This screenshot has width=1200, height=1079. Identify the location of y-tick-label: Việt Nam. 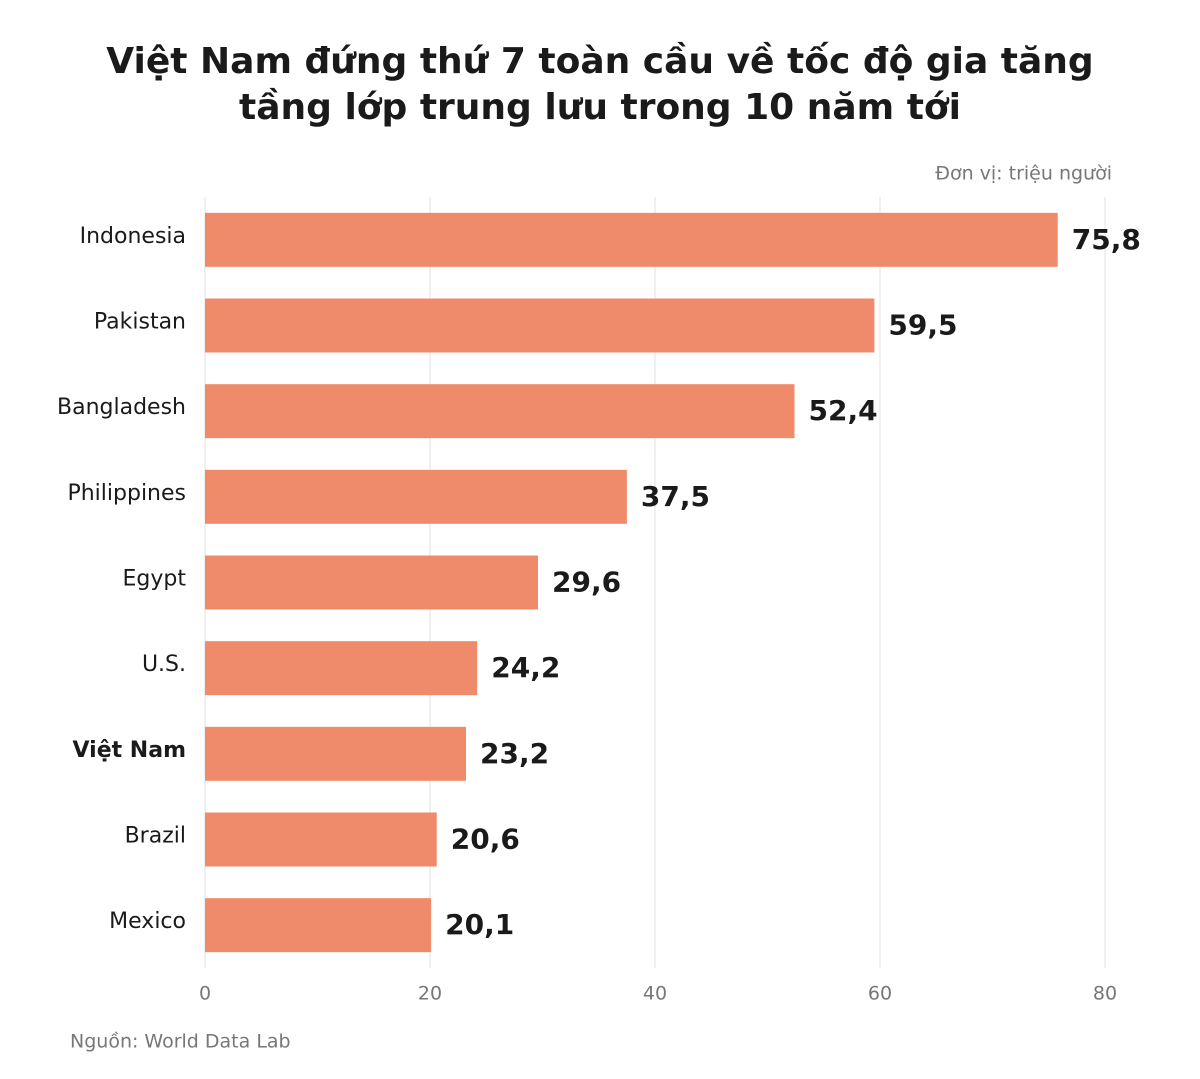
(129, 750).